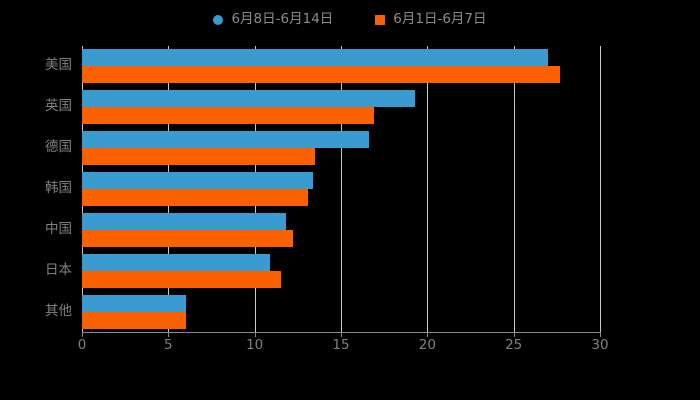  Describe the element at coordinates (440, 19) in the screenshot. I see `legend-label-series-b: 6月1日-6月7日` at that location.